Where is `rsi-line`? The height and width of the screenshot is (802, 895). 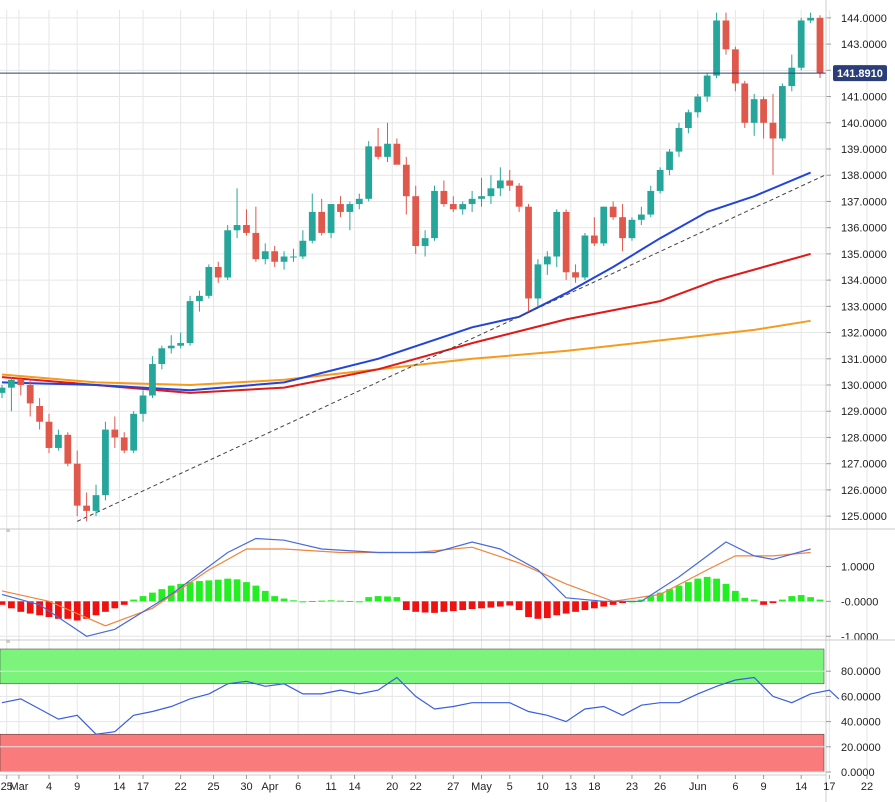
rsi-line is located at coordinates (420, 705).